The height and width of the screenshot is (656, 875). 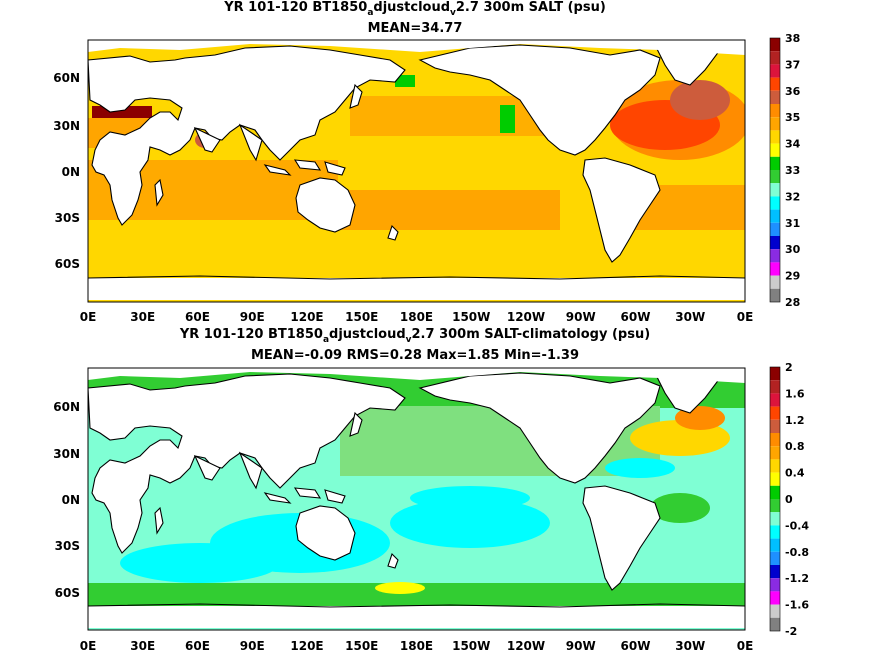 What do you see at coordinates (793, 91) in the screenshot?
I see `colorbar-label: 36` at bounding box center [793, 91].